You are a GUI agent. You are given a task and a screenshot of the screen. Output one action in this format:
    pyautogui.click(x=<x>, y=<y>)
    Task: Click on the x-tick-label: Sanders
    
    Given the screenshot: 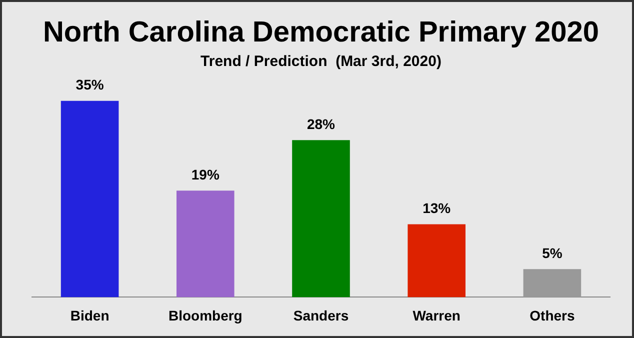 What is the action you would take?
    pyautogui.click(x=321, y=315)
    